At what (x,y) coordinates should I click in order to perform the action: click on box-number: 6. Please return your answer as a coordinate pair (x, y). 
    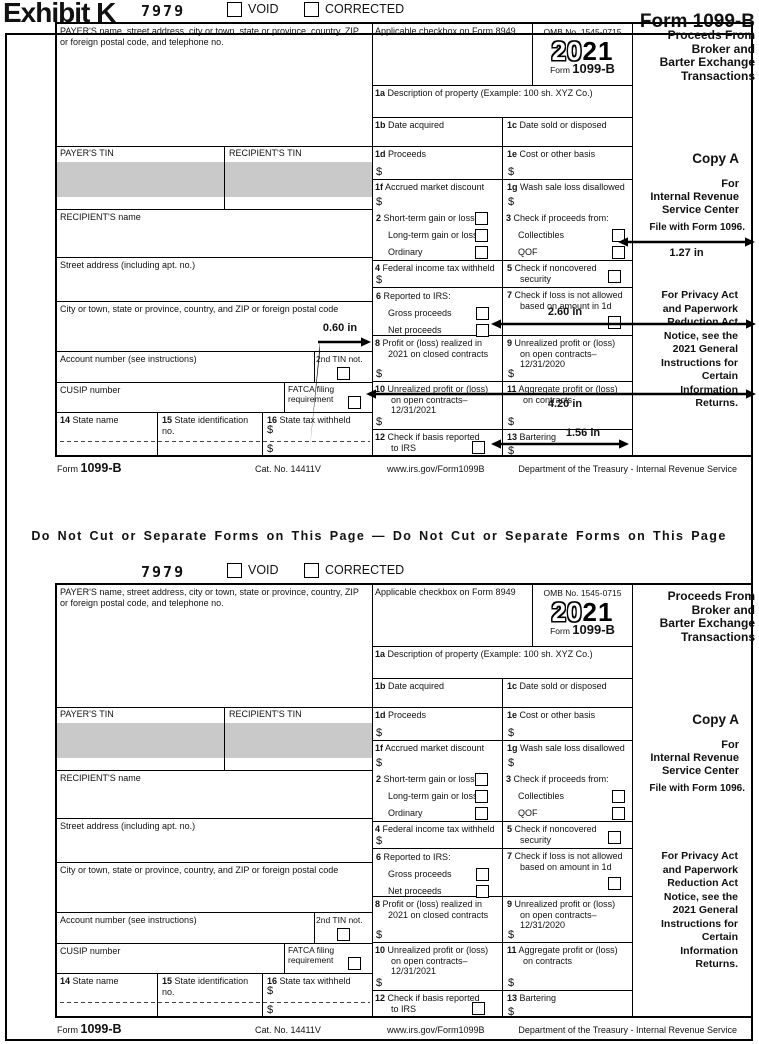
    Looking at the image, I should click on (379, 857).